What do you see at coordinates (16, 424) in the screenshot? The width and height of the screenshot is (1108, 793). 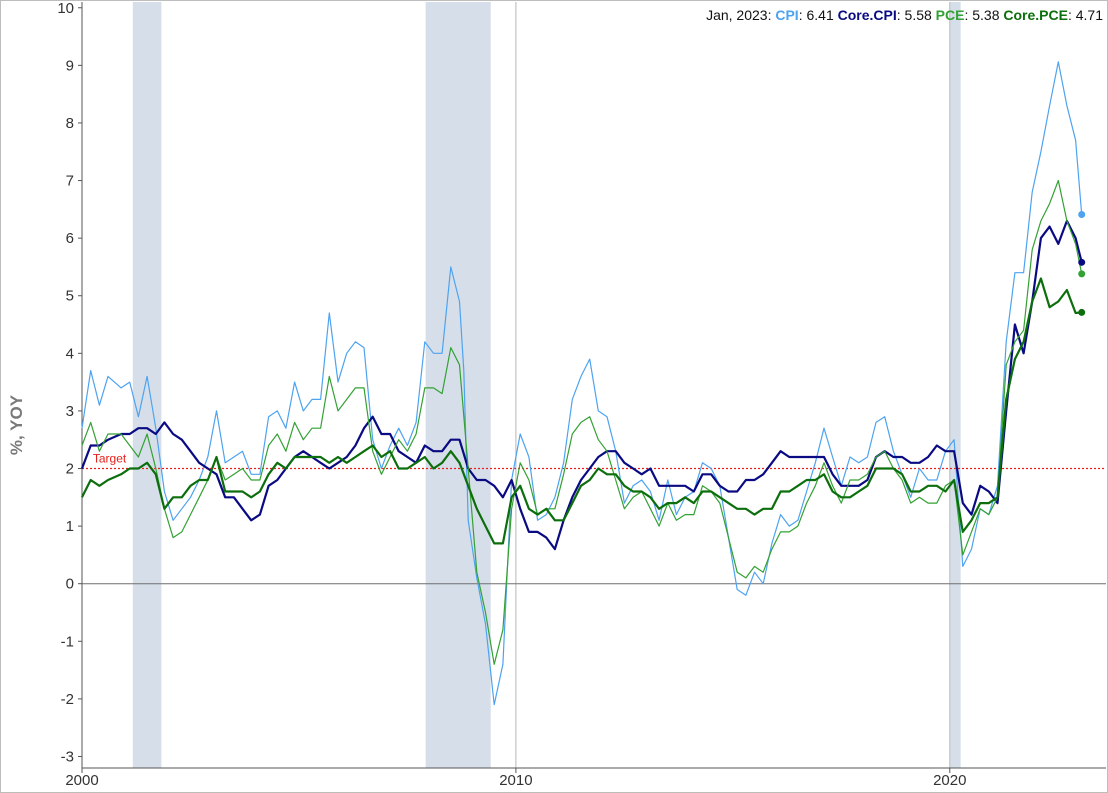 I see `y-axis-label: %, YOY` at bounding box center [16, 424].